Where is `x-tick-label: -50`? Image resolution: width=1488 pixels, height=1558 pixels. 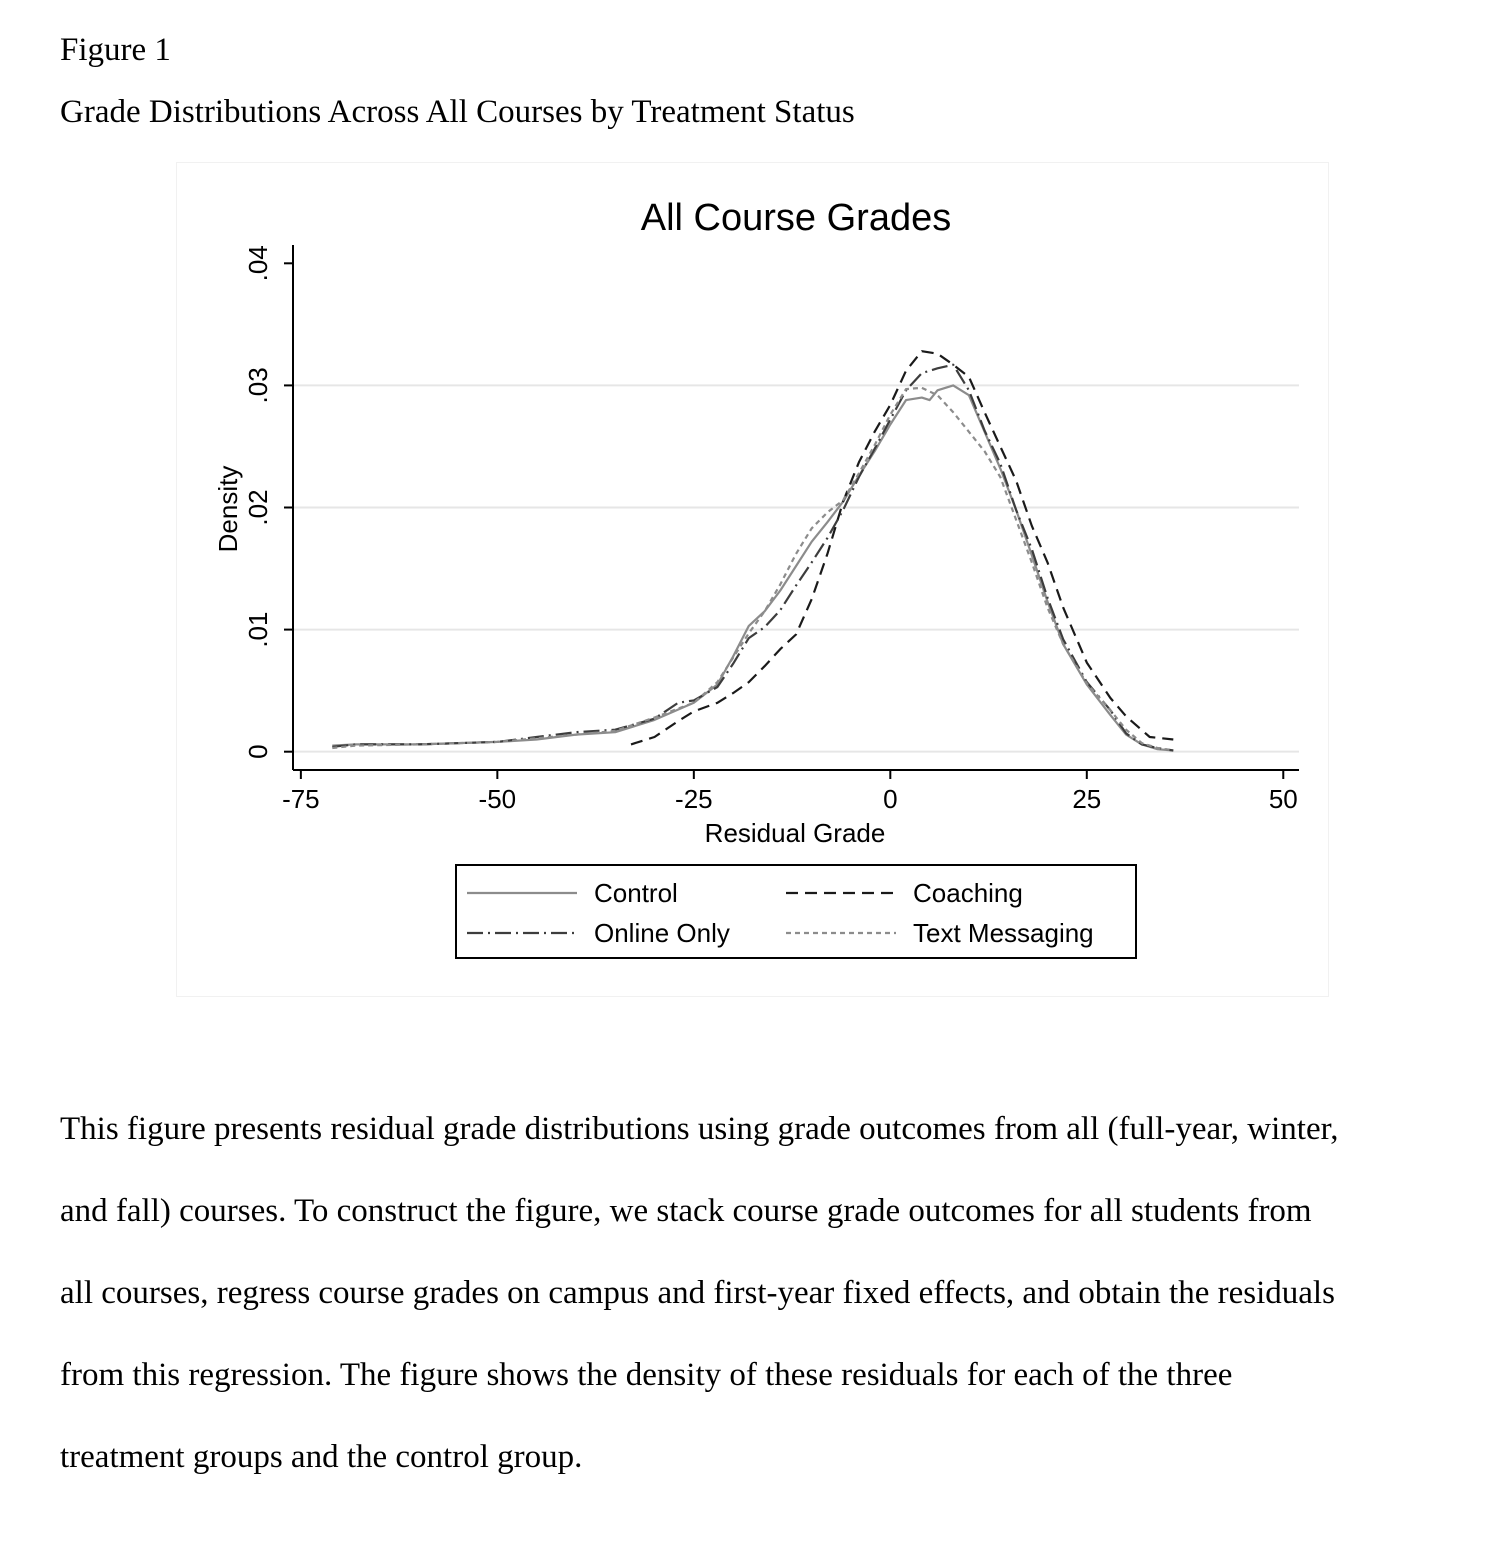 x-tick-label: -50 is located at coordinates (498, 799).